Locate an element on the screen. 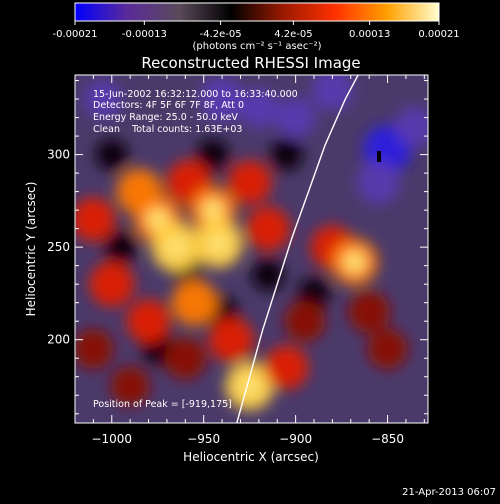 The image size is (500, 504). annotation-peak-position: Position of Peak = [-919,175] is located at coordinates (162, 404).